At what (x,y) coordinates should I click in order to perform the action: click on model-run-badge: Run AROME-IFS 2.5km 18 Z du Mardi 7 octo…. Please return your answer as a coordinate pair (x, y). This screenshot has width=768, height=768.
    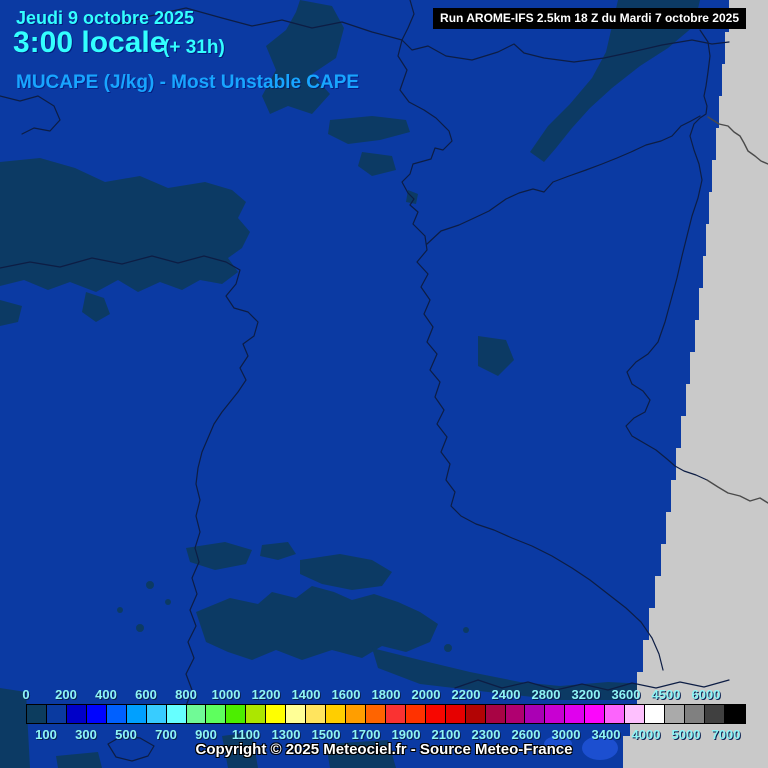
    Looking at the image, I should click on (589, 18).